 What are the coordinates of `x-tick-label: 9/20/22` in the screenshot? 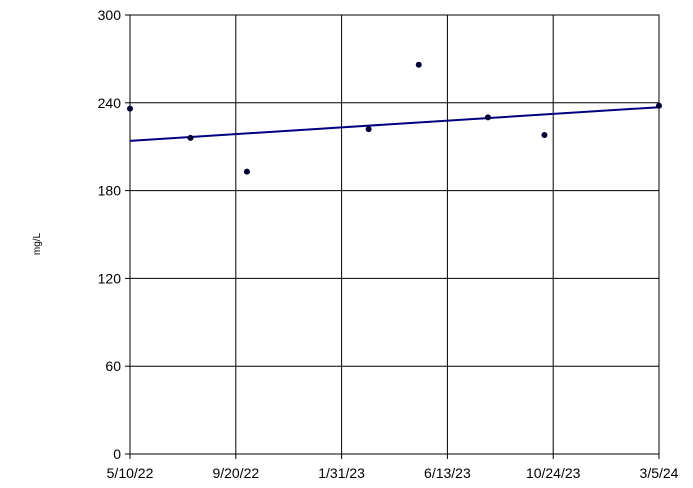 It's located at (235, 473).